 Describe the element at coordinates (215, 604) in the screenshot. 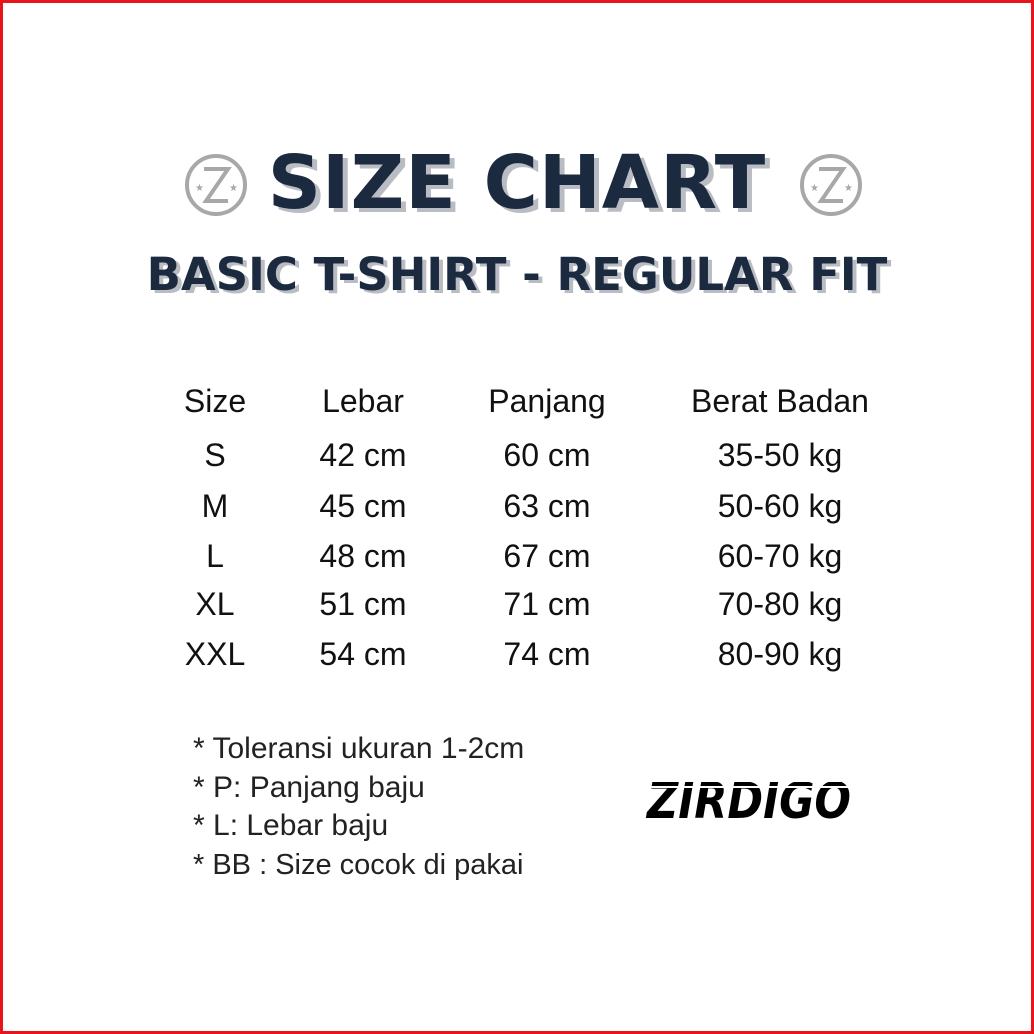

I see `table-cell: XL` at that location.